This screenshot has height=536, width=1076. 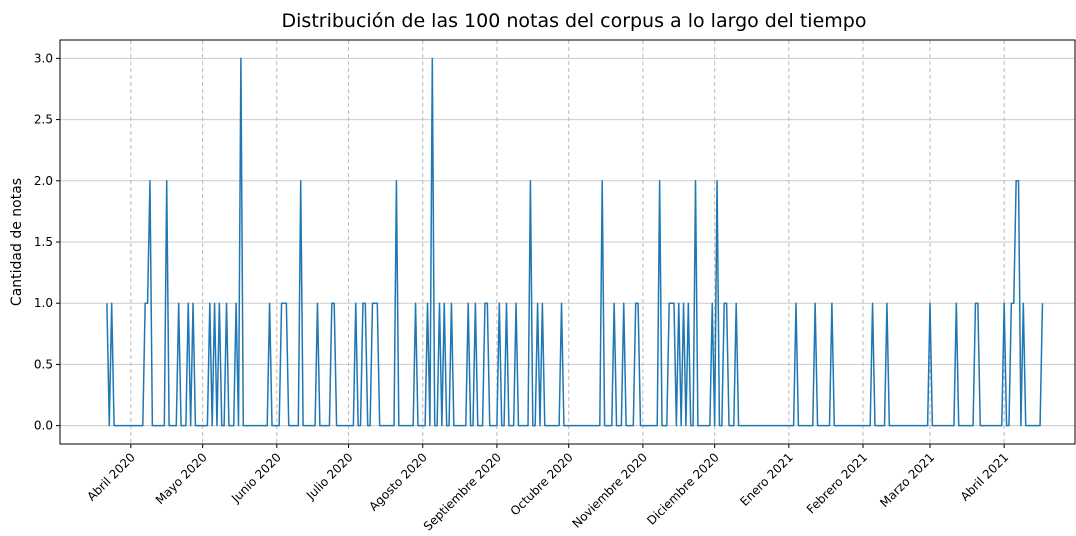 What do you see at coordinates (111, 477) in the screenshot?
I see `x-tick-label: Abril 2020` at bounding box center [111, 477].